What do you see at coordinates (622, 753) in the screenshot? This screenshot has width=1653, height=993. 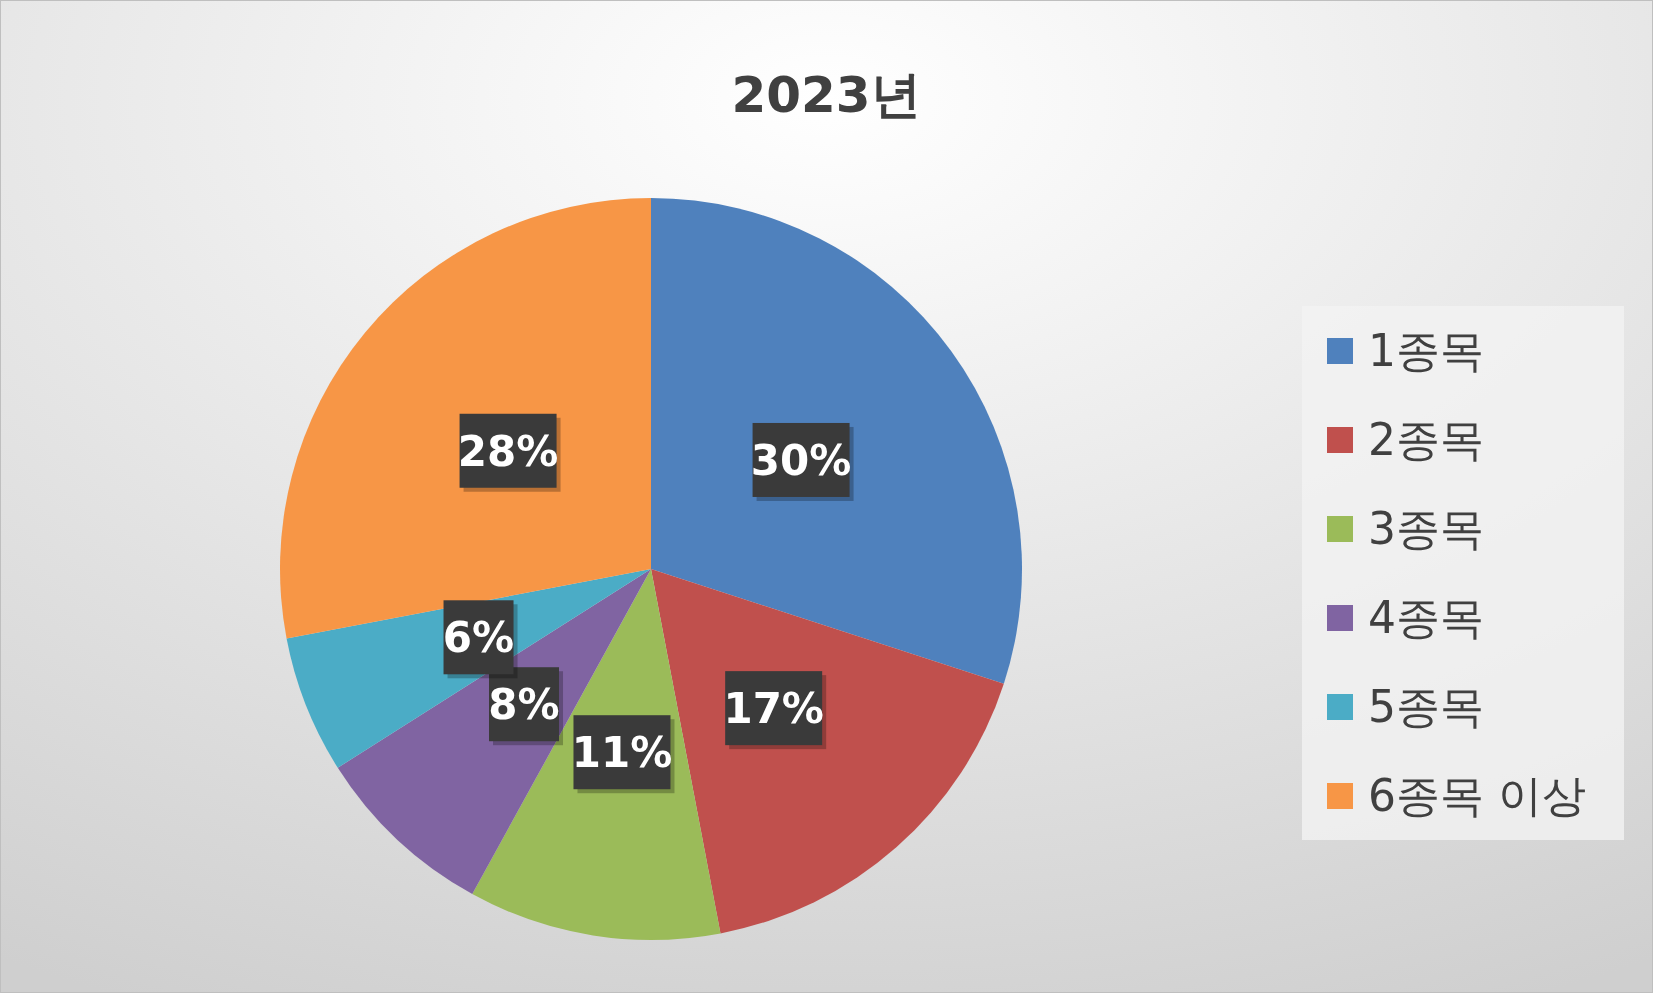 I see `data-label: 11%` at bounding box center [622, 753].